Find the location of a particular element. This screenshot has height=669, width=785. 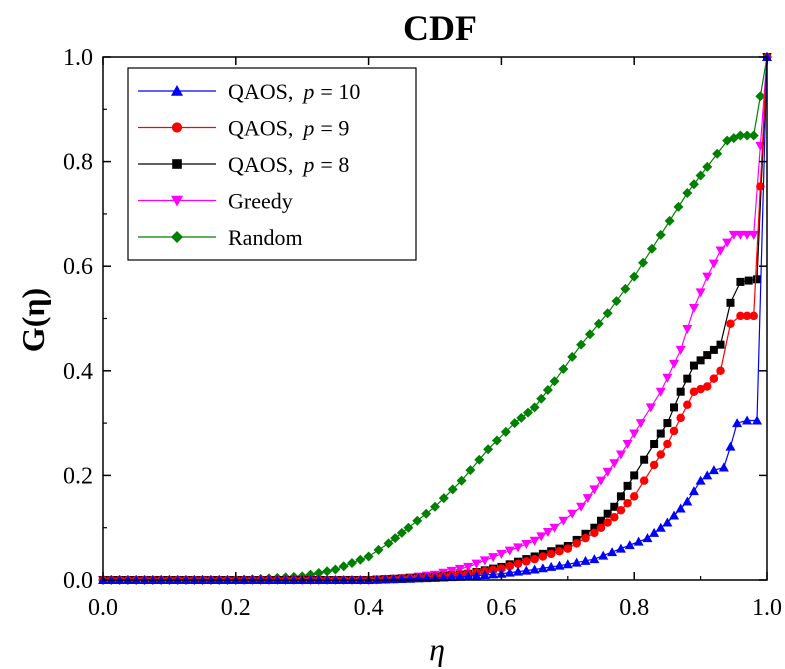

x-tick-label: 0.8 is located at coordinates (634, 608).